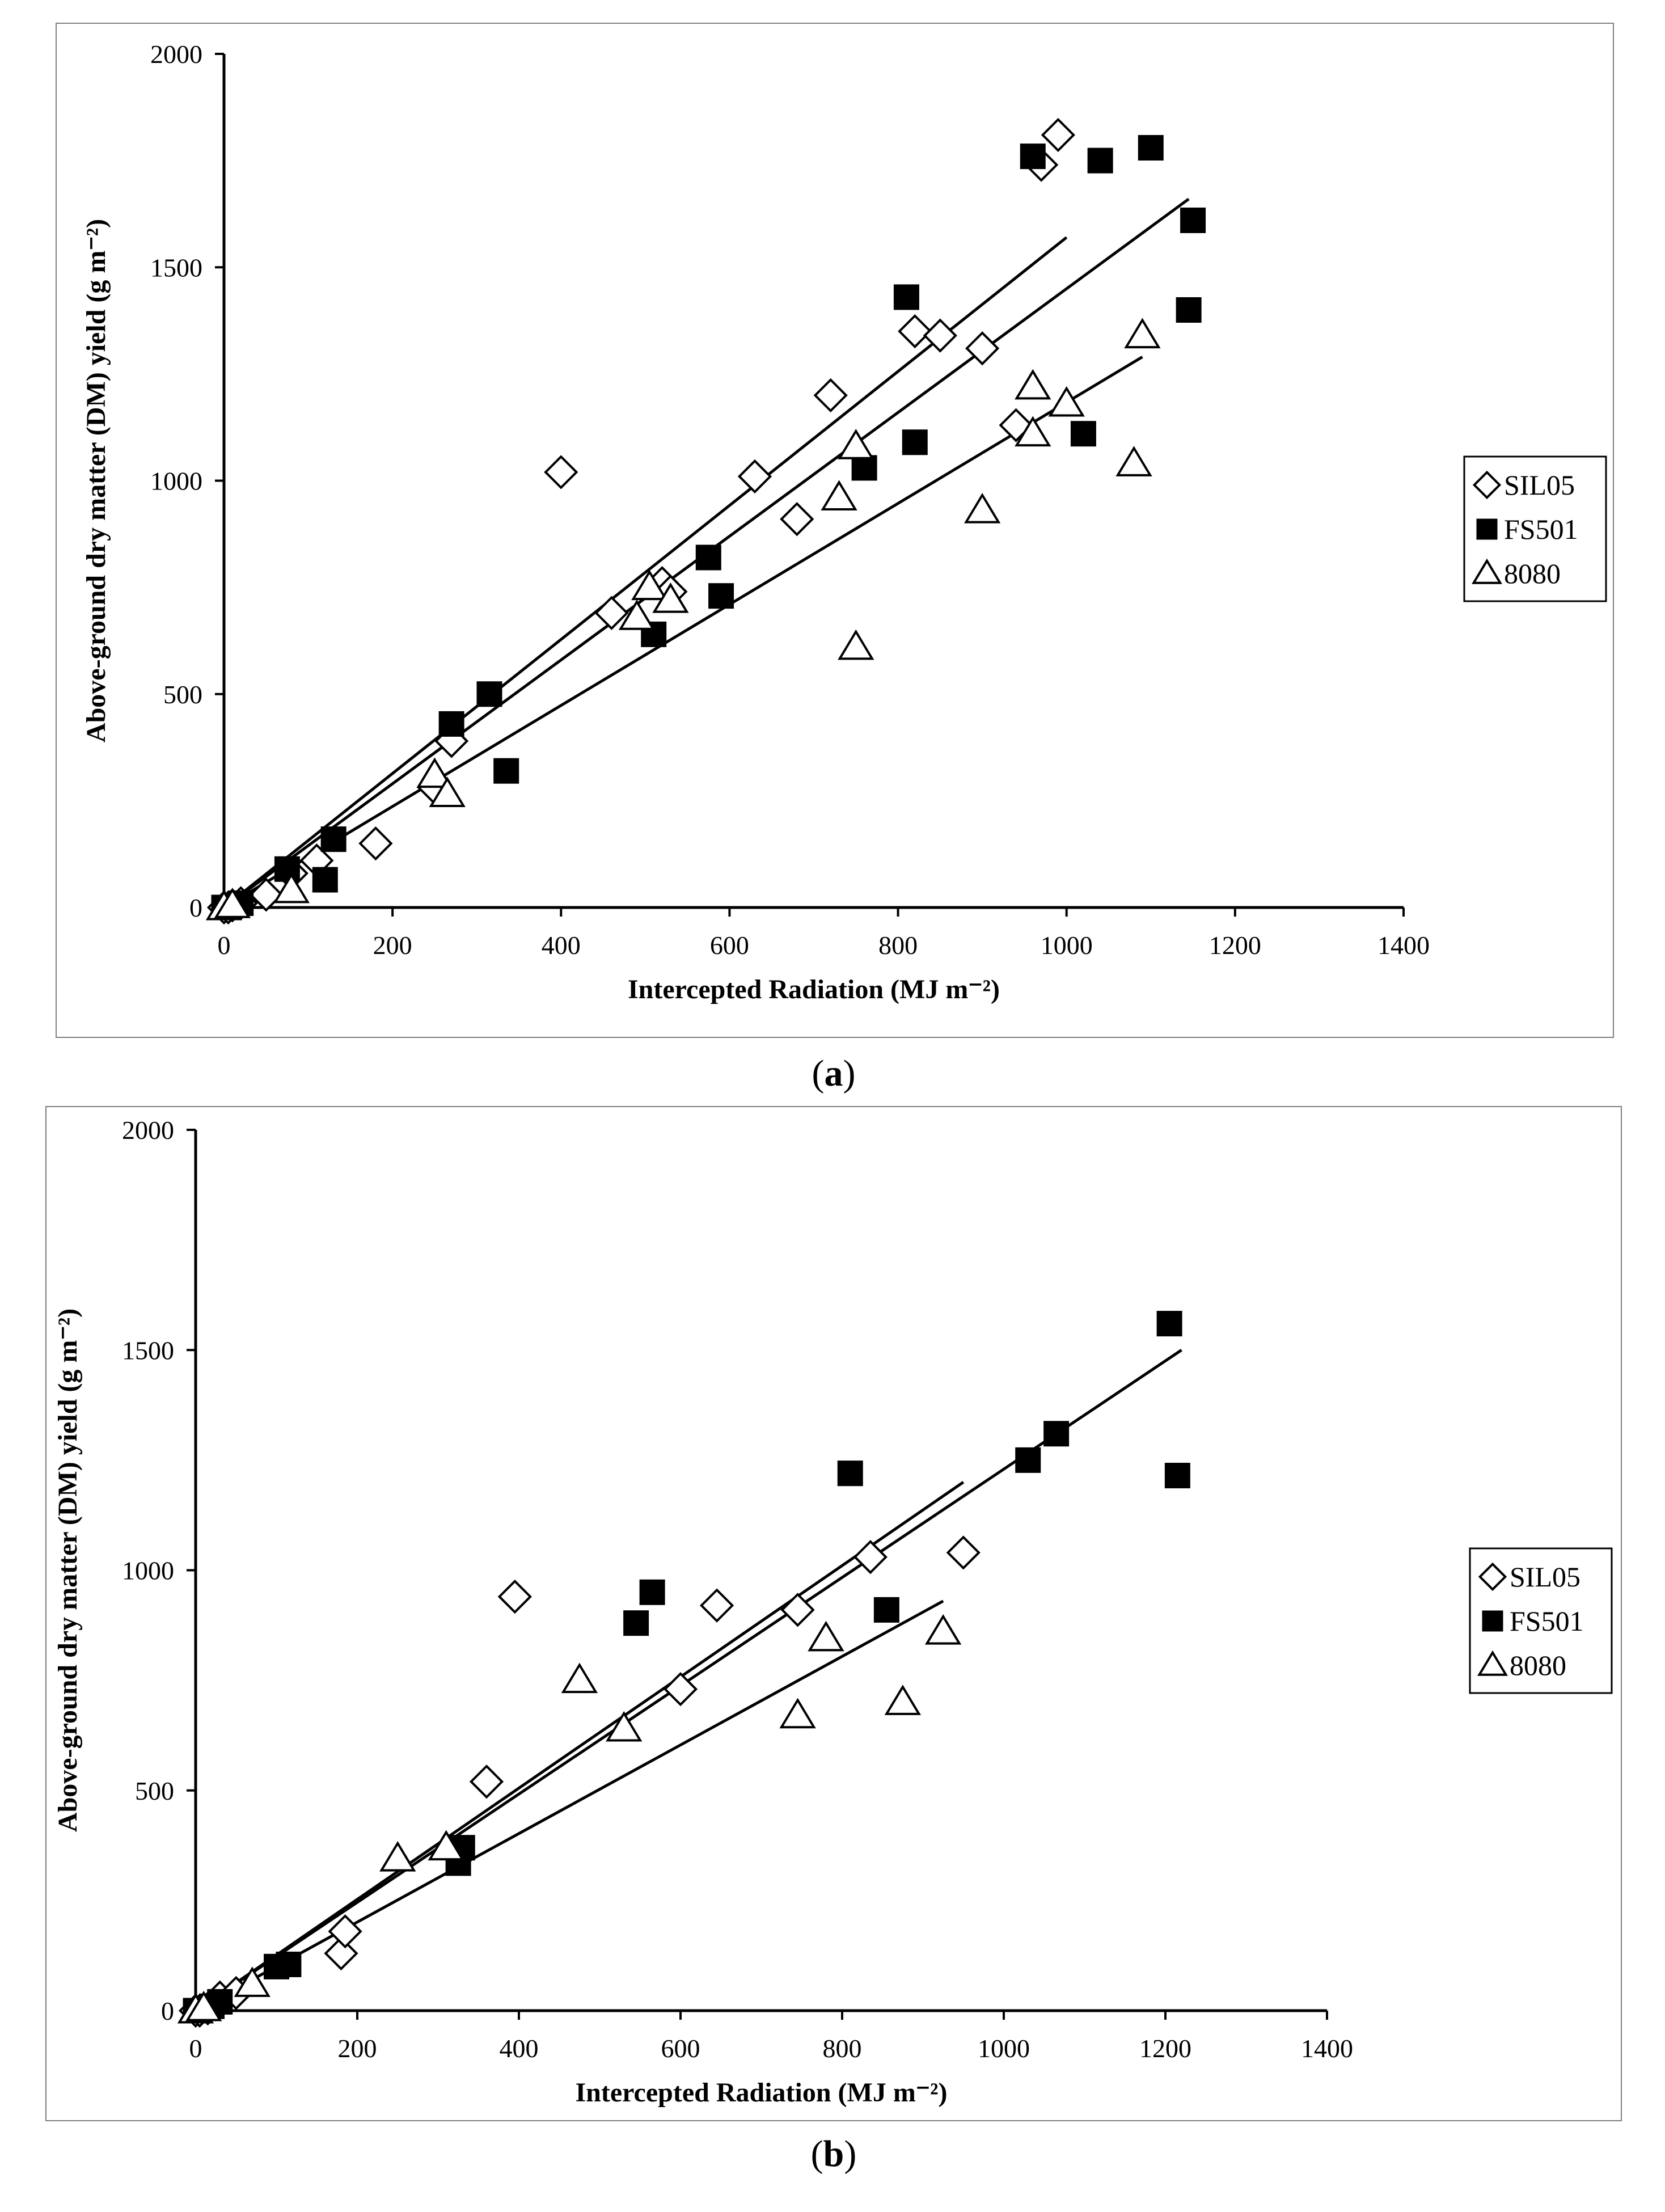  I want to click on panel-b-legend-marker-fs501, so click(1492, 1621).